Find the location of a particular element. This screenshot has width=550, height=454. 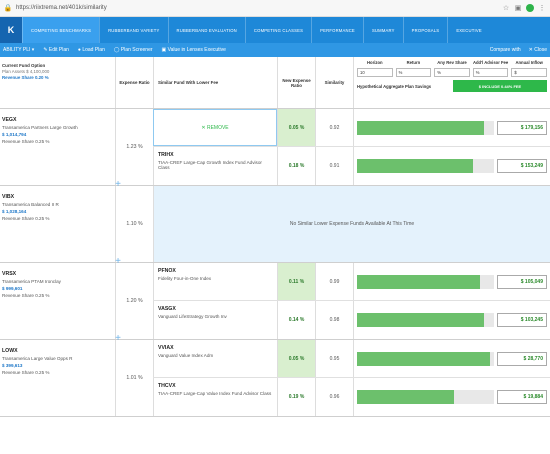

annual-inflow-input: $ is located at coordinates (529, 72).